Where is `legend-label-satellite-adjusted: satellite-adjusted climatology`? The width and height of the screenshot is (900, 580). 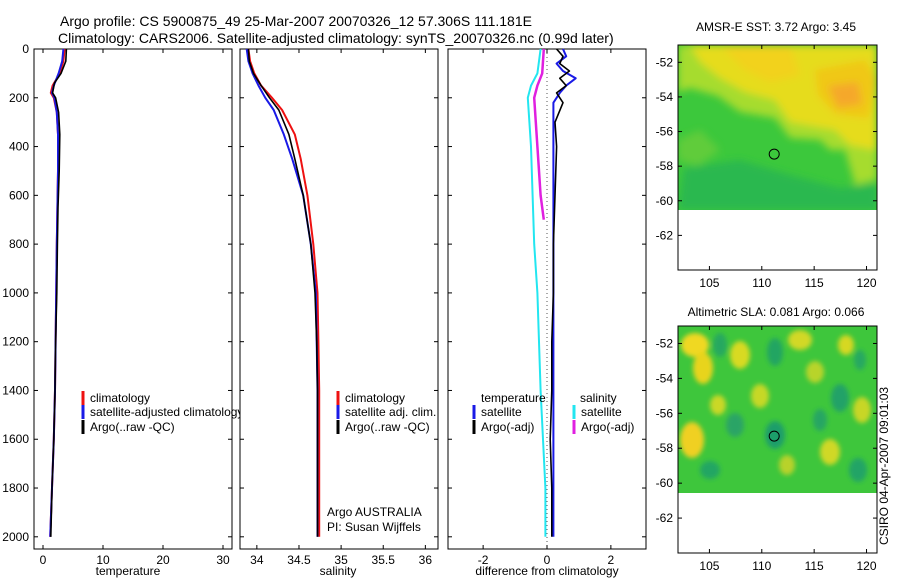
legend-label-satellite-adjusted: satellite-adjusted climatology is located at coordinates (166, 412).